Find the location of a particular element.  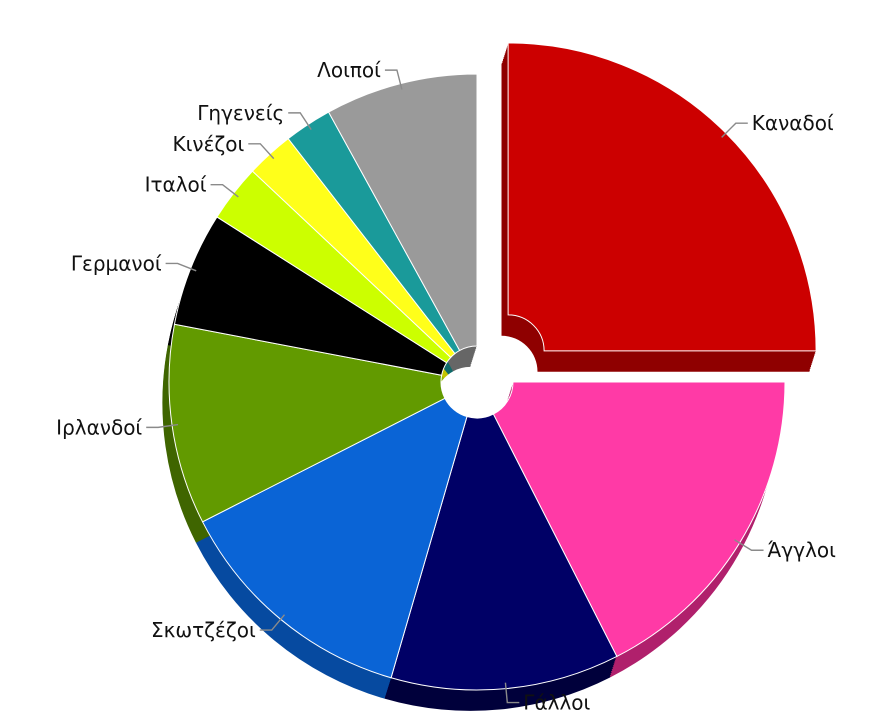

slice-1-label: Άγγλοι is located at coordinates (802, 550).